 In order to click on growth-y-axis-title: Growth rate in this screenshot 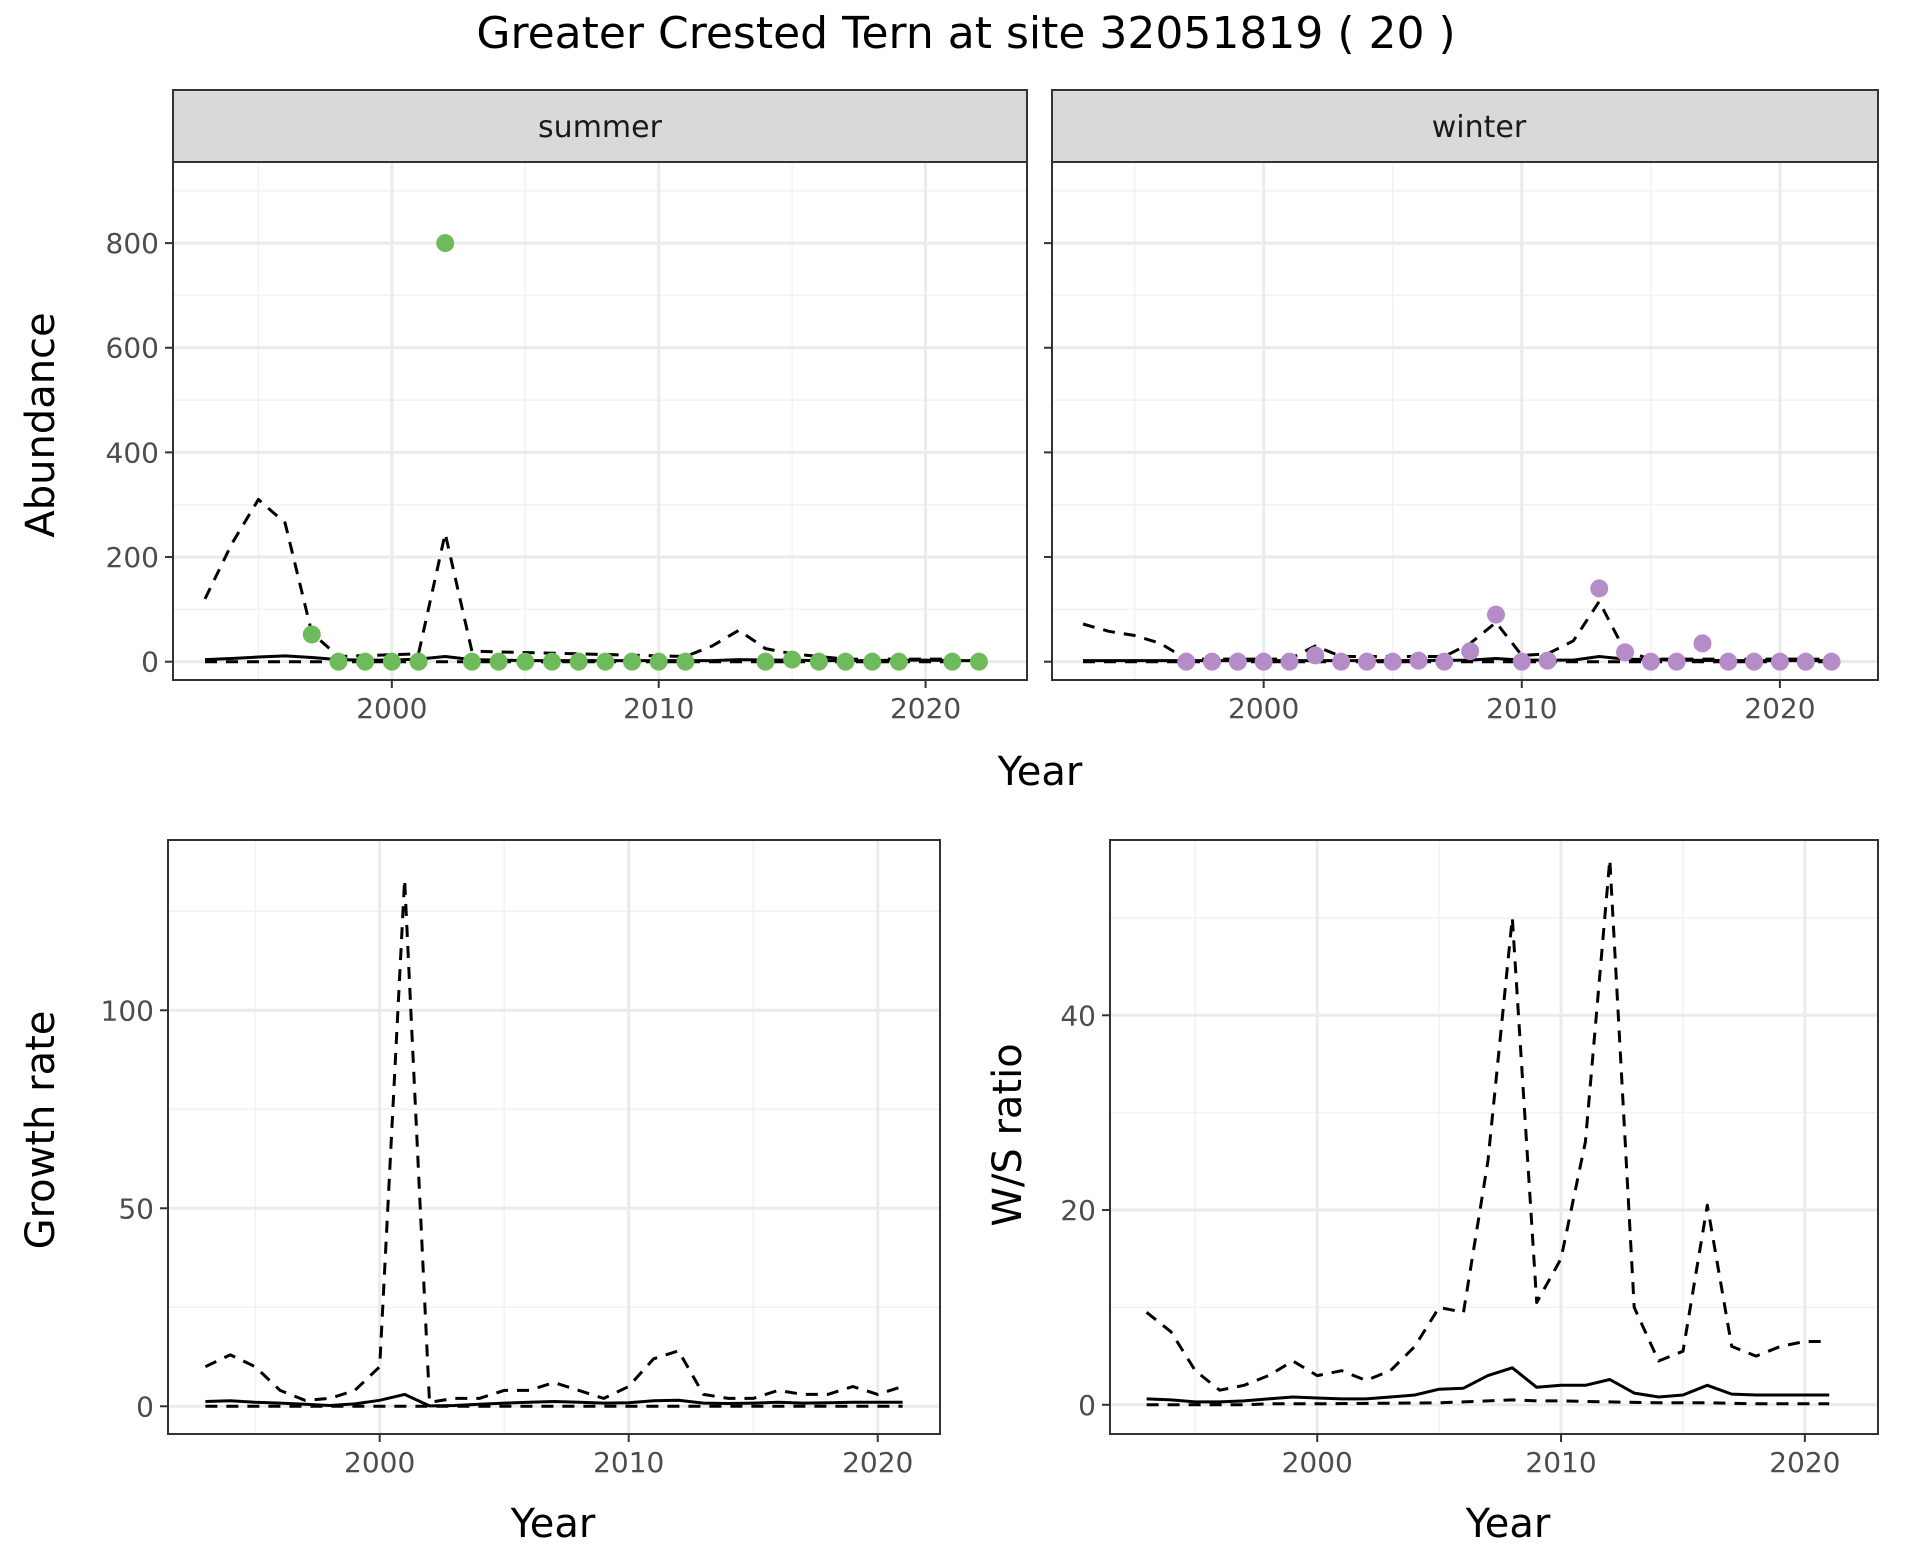, I will do `click(41, 1130)`.